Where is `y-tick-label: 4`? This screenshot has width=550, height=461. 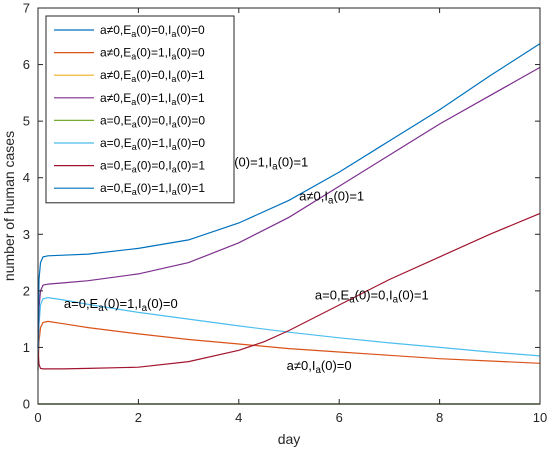
y-tick-label: 4 is located at coordinates (26, 177).